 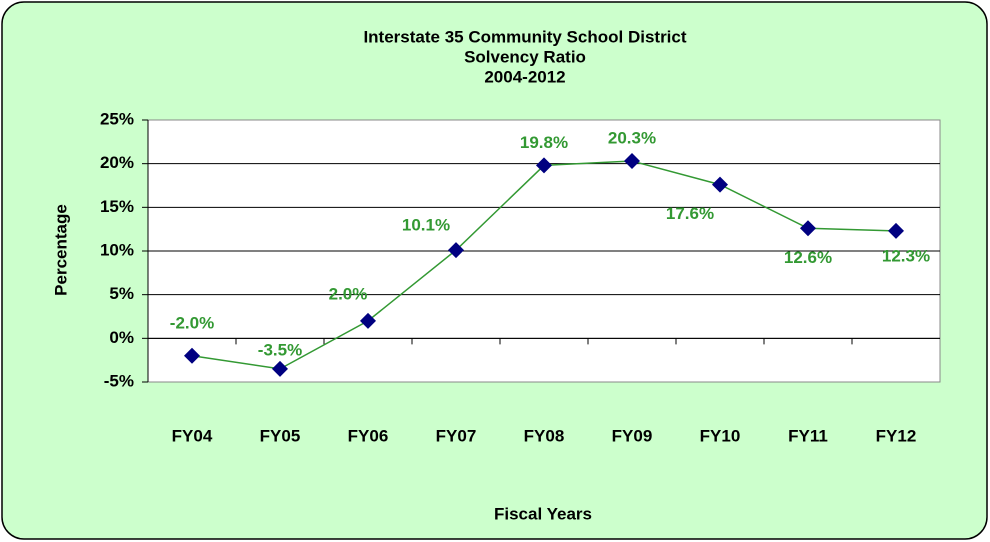 What do you see at coordinates (632, 138) in the screenshot?
I see `data-label: 20.3%` at bounding box center [632, 138].